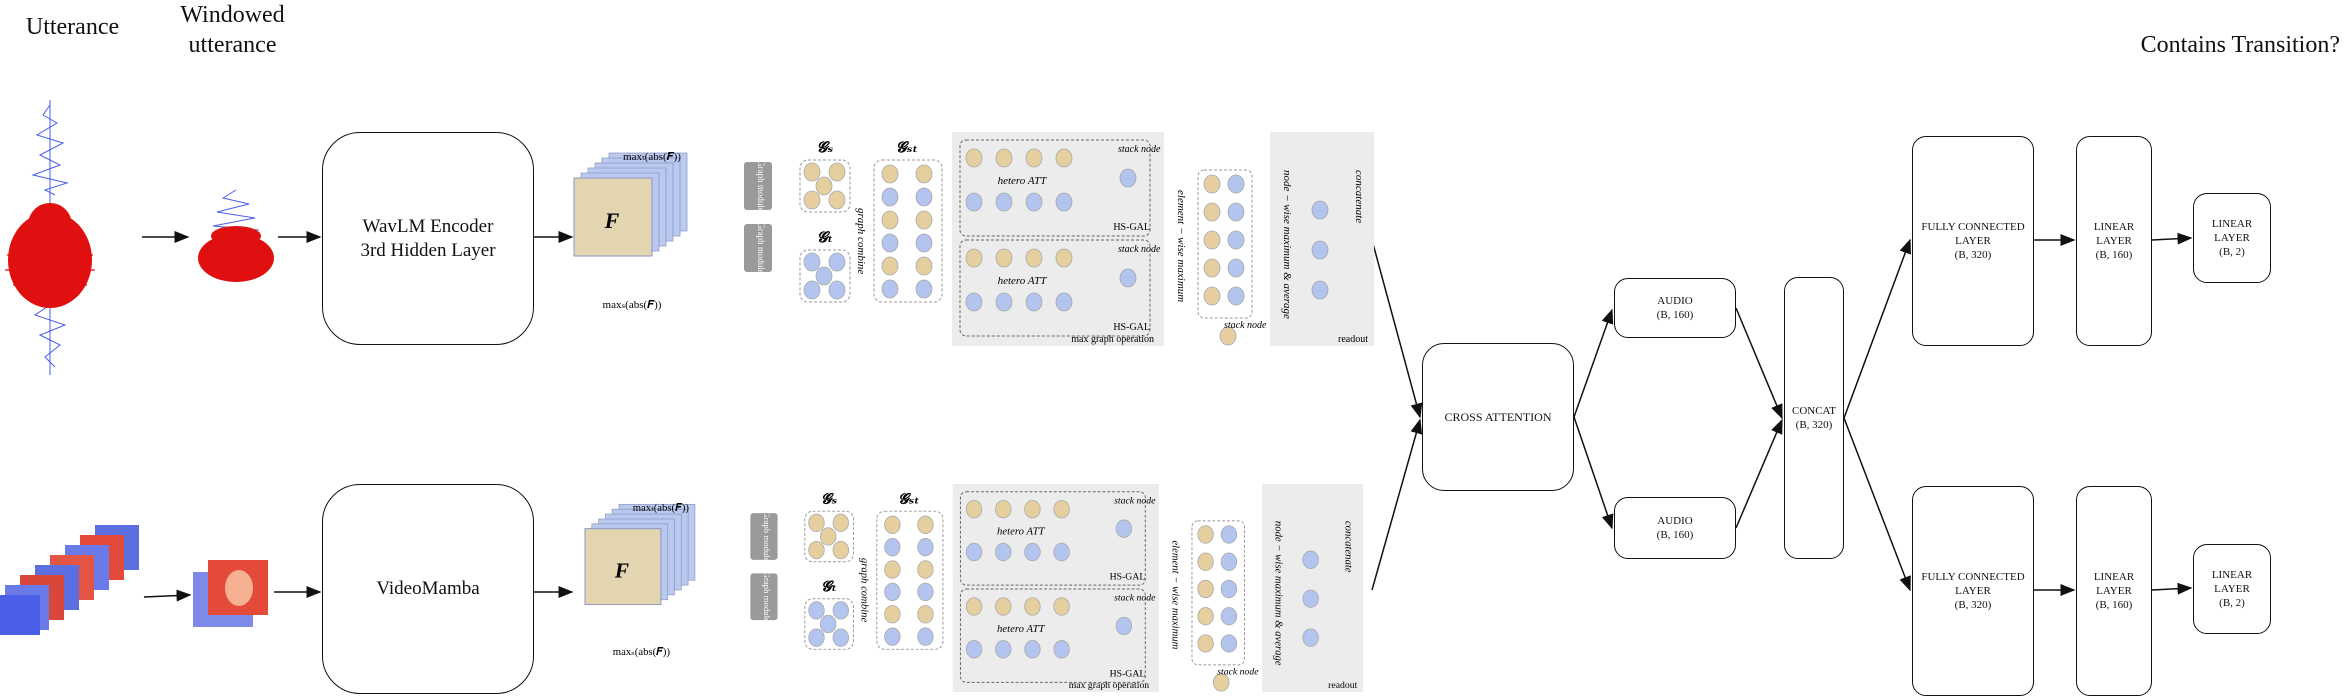 The height and width of the screenshot is (696, 2346). I want to click on gt-label: 𝓖ₜ, so click(825, 238).